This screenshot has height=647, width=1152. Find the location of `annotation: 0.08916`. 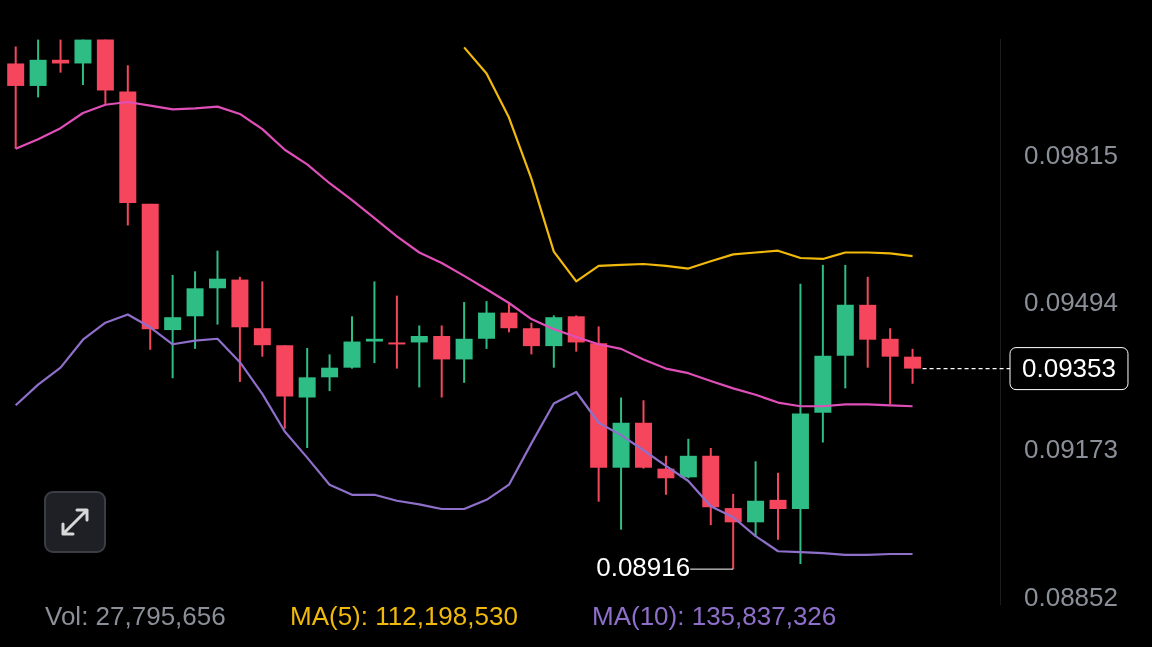

annotation: 0.08916 is located at coordinates (643, 567).